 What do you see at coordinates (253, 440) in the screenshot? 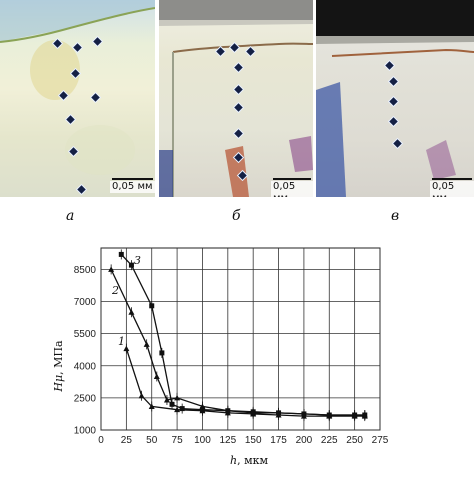
I see `x-tick-label: 150` at bounding box center [253, 440].